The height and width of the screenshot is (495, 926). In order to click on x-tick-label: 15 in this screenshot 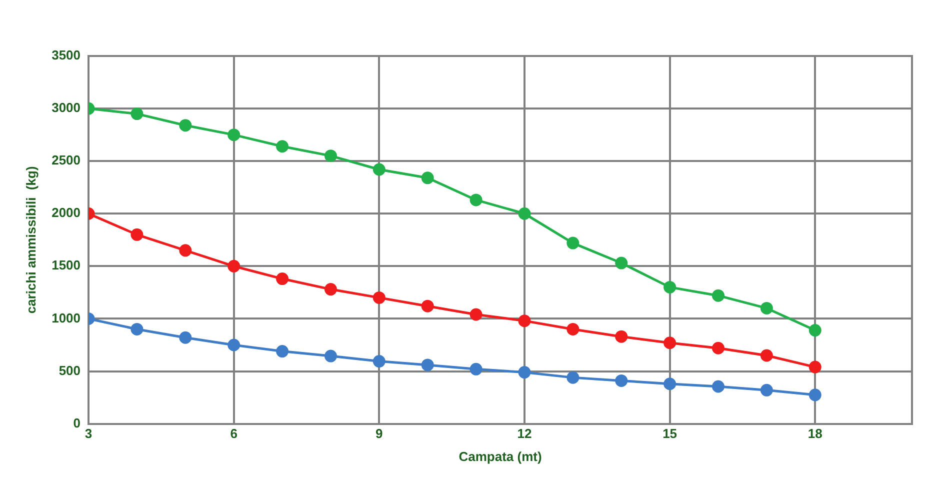, I will do `click(670, 434)`.